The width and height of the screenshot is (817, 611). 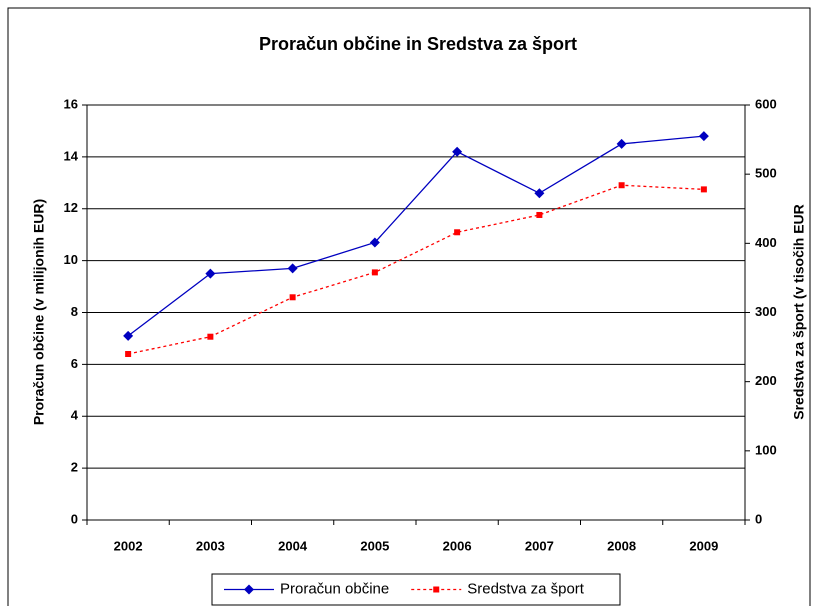 What do you see at coordinates (703, 545) in the screenshot?
I see `x-tick-label: 2009` at bounding box center [703, 545].